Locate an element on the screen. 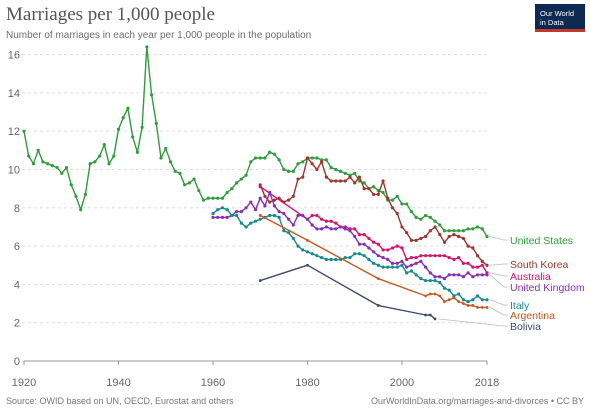 This screenshot has width=590, height=415. series-united-kingdom is located at coordinates (350, 235).